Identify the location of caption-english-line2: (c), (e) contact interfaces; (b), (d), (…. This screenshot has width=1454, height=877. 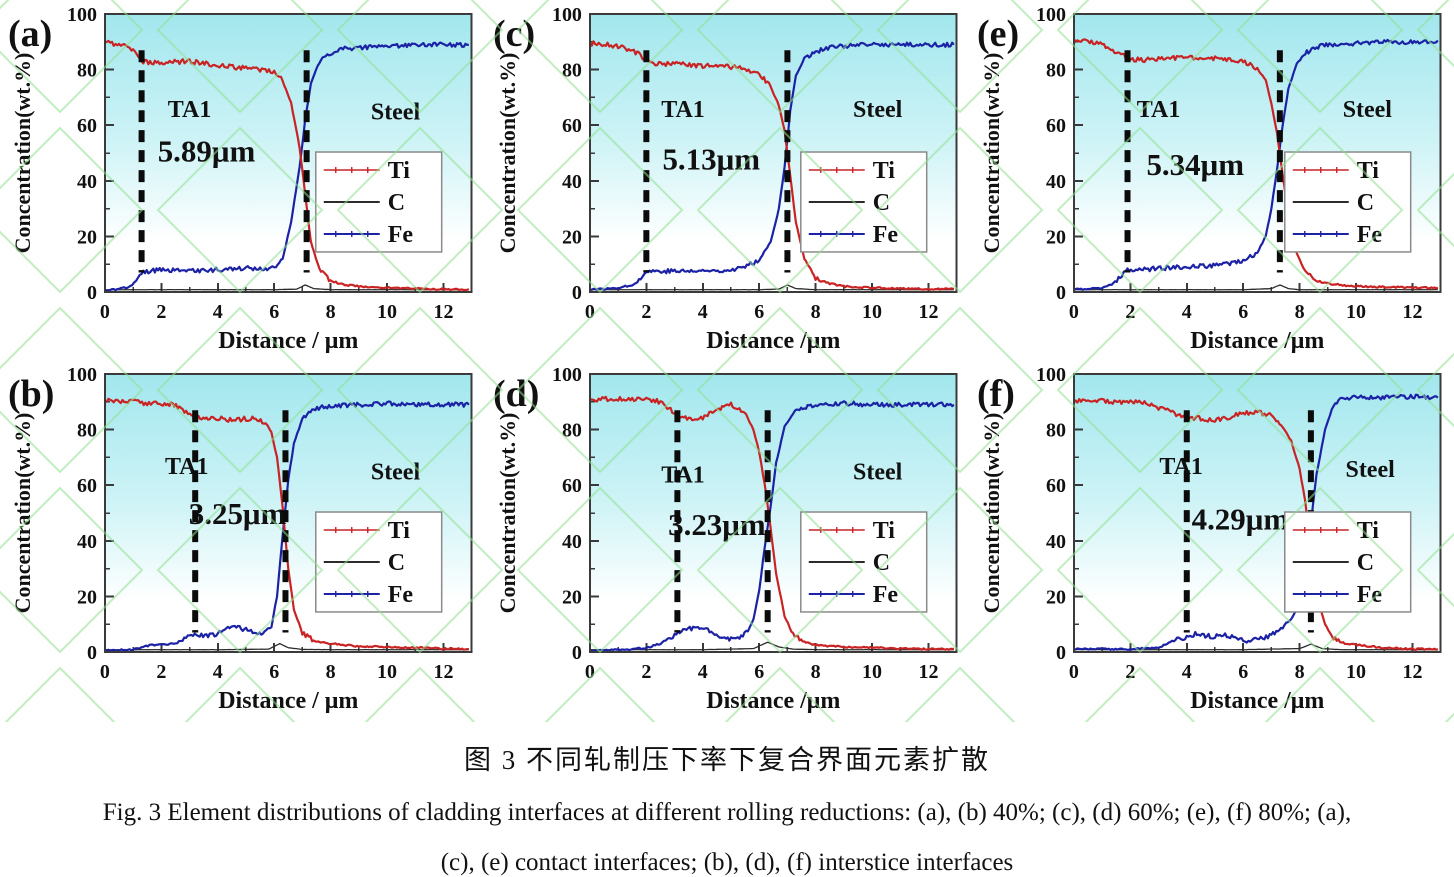
(727, 862).